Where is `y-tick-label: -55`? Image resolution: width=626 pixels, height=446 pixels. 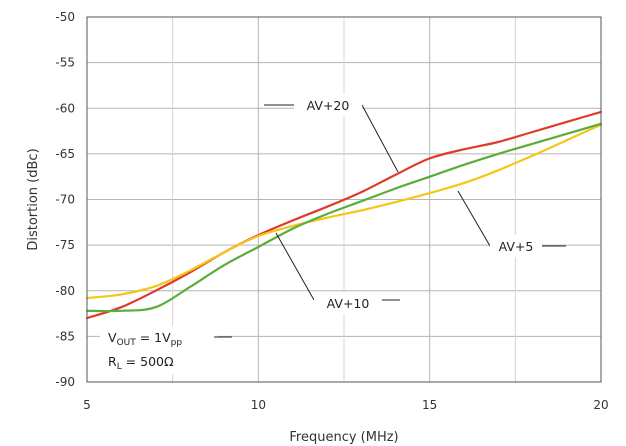
y-tick-label: -55 is located at coordinates (65, 63).